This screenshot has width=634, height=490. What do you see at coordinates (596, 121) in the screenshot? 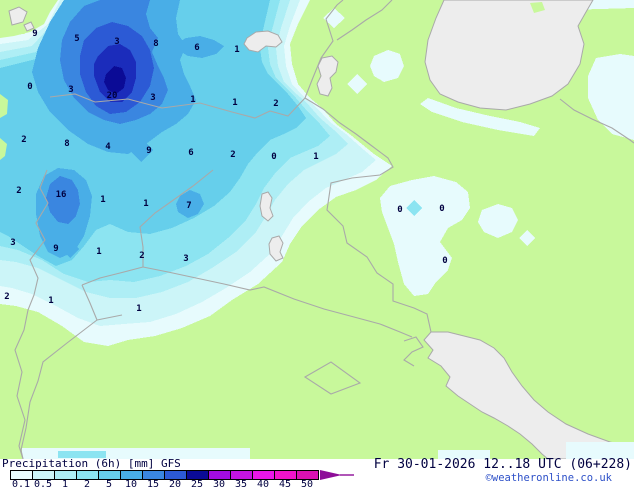
I see `border-iran-turkmenistan` at bounding box center [596, 121].